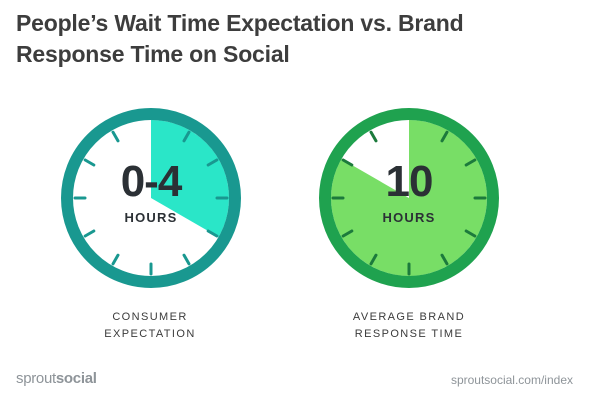 The image size is (589, 403). I want to click on source-url: sproutsocial.com/index, so click(511, 380).